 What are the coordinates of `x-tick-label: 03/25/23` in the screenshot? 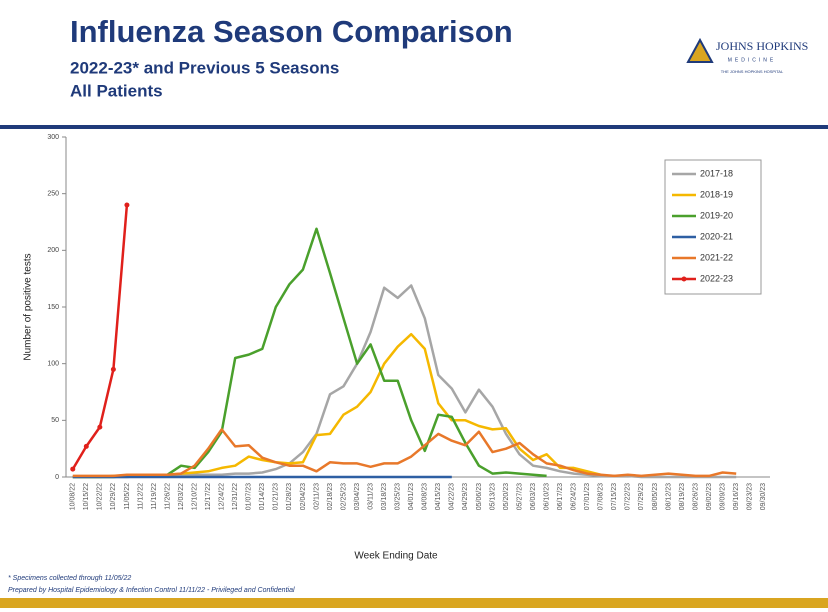 It's located at (398, 496).